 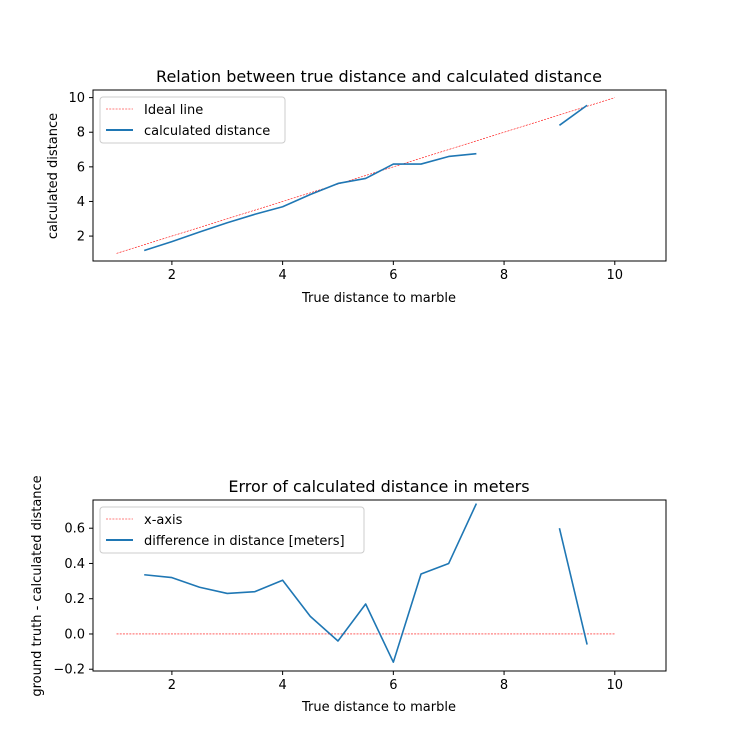 I want to click on legend: x-axis difference in distance [meters], so click(x=232, y=530).